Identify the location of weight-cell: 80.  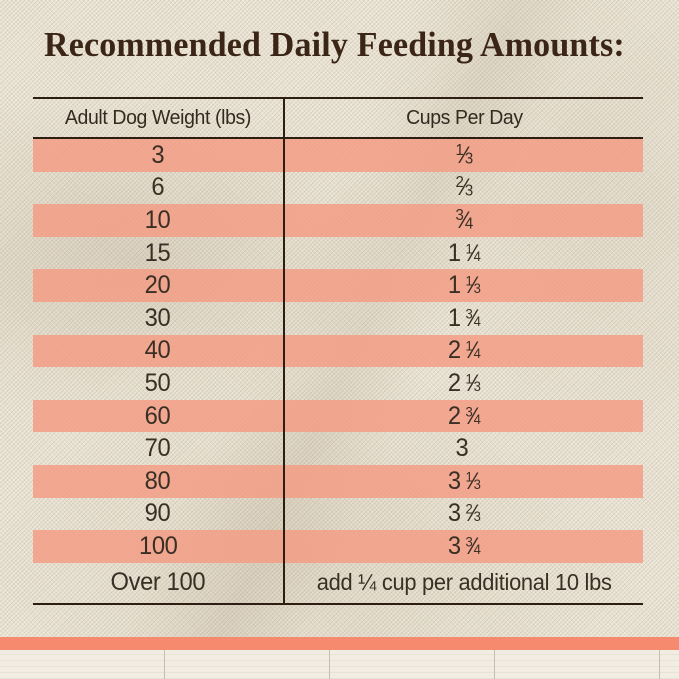
(159, 481).